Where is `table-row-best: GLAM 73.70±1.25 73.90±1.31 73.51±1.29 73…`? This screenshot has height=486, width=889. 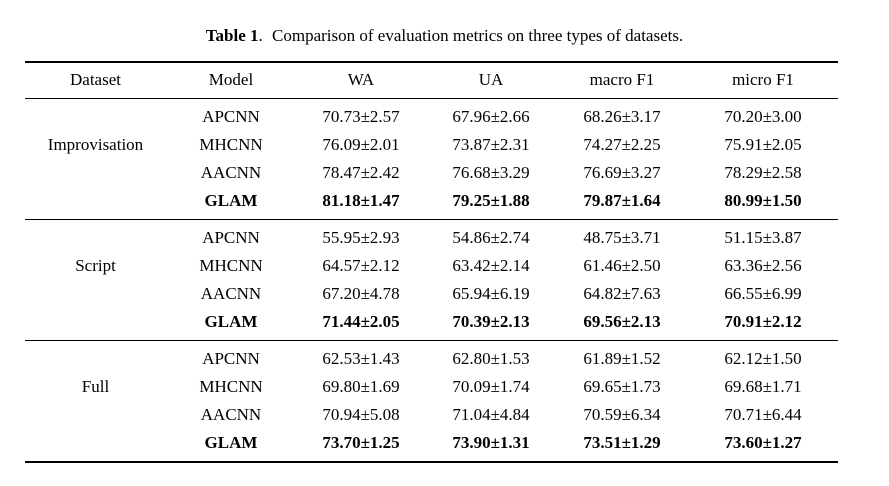
table-row-best: GLAM 73.70±1.25 73.90±1.31 73.51±1.29 73… is located at coordinates (431, 445).